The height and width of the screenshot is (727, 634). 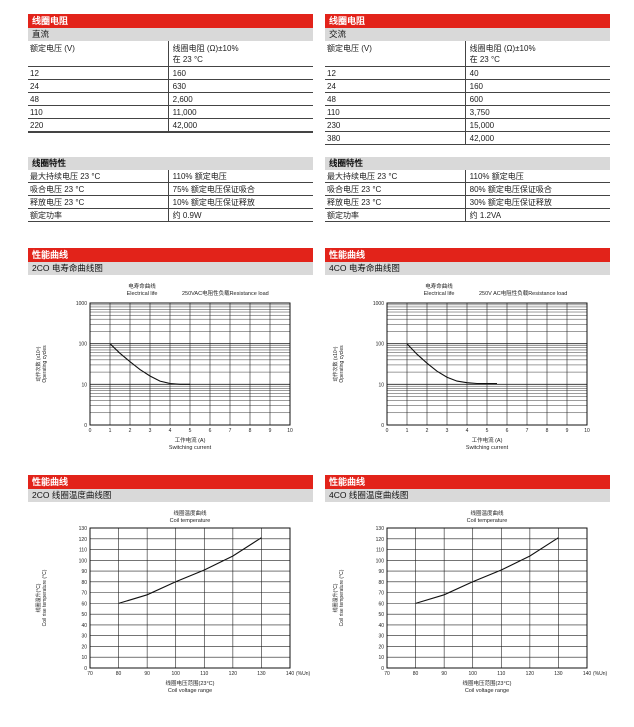 I want to click on table-row: 额定功率 约 1.2VA, so click(x=467, y=215).